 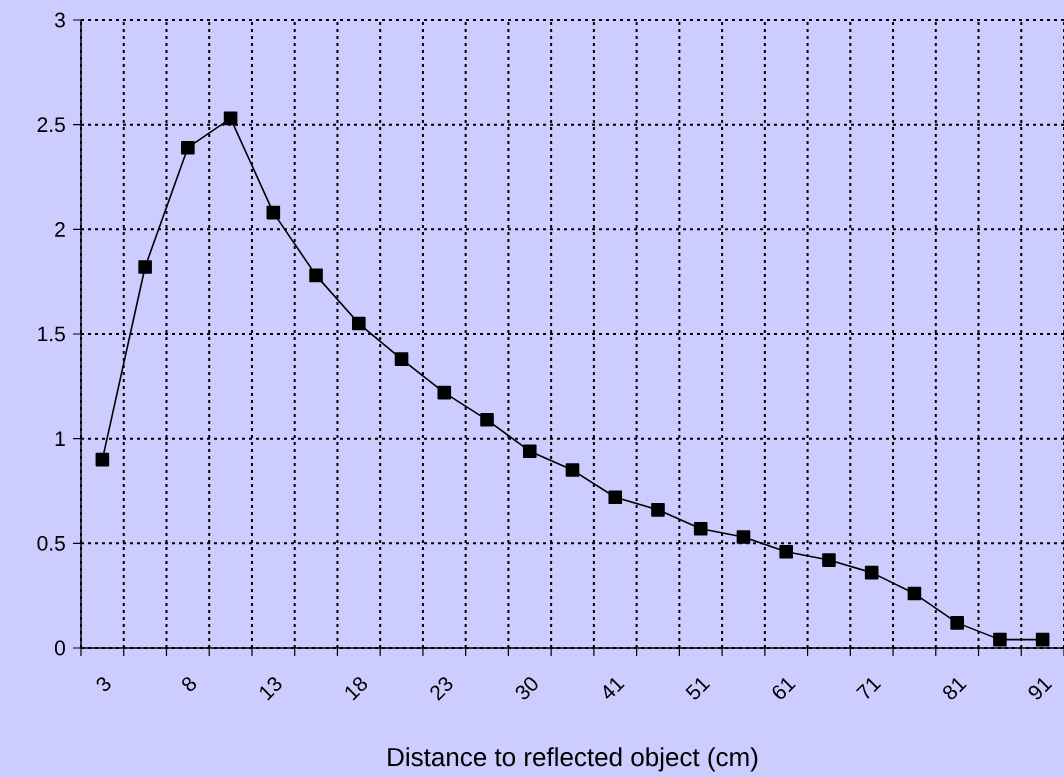 What do you see at coordinates (51, 334) in the screenshot?
I see `y-tick-label: 1.5` at bounding box center [51, 334].